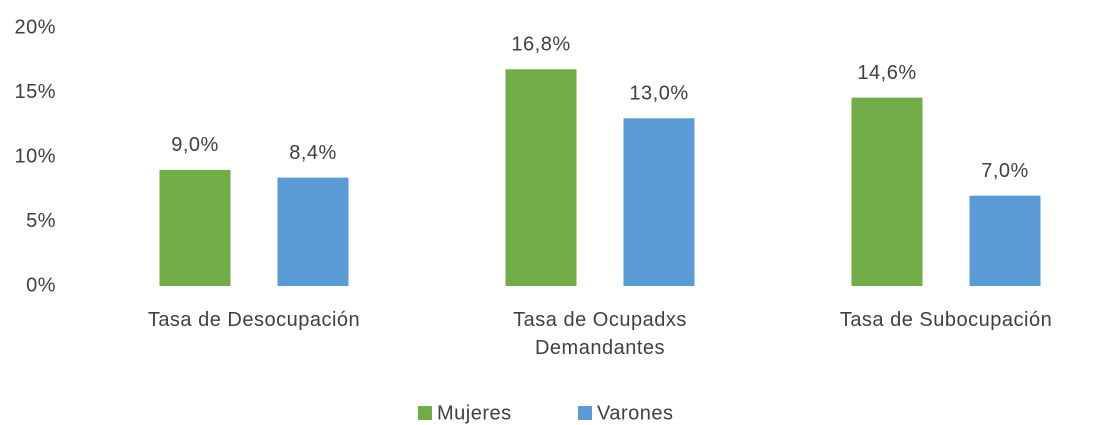  I want to click on x-tick-label-box: Tasa de Subocupación, so click(946, 320).